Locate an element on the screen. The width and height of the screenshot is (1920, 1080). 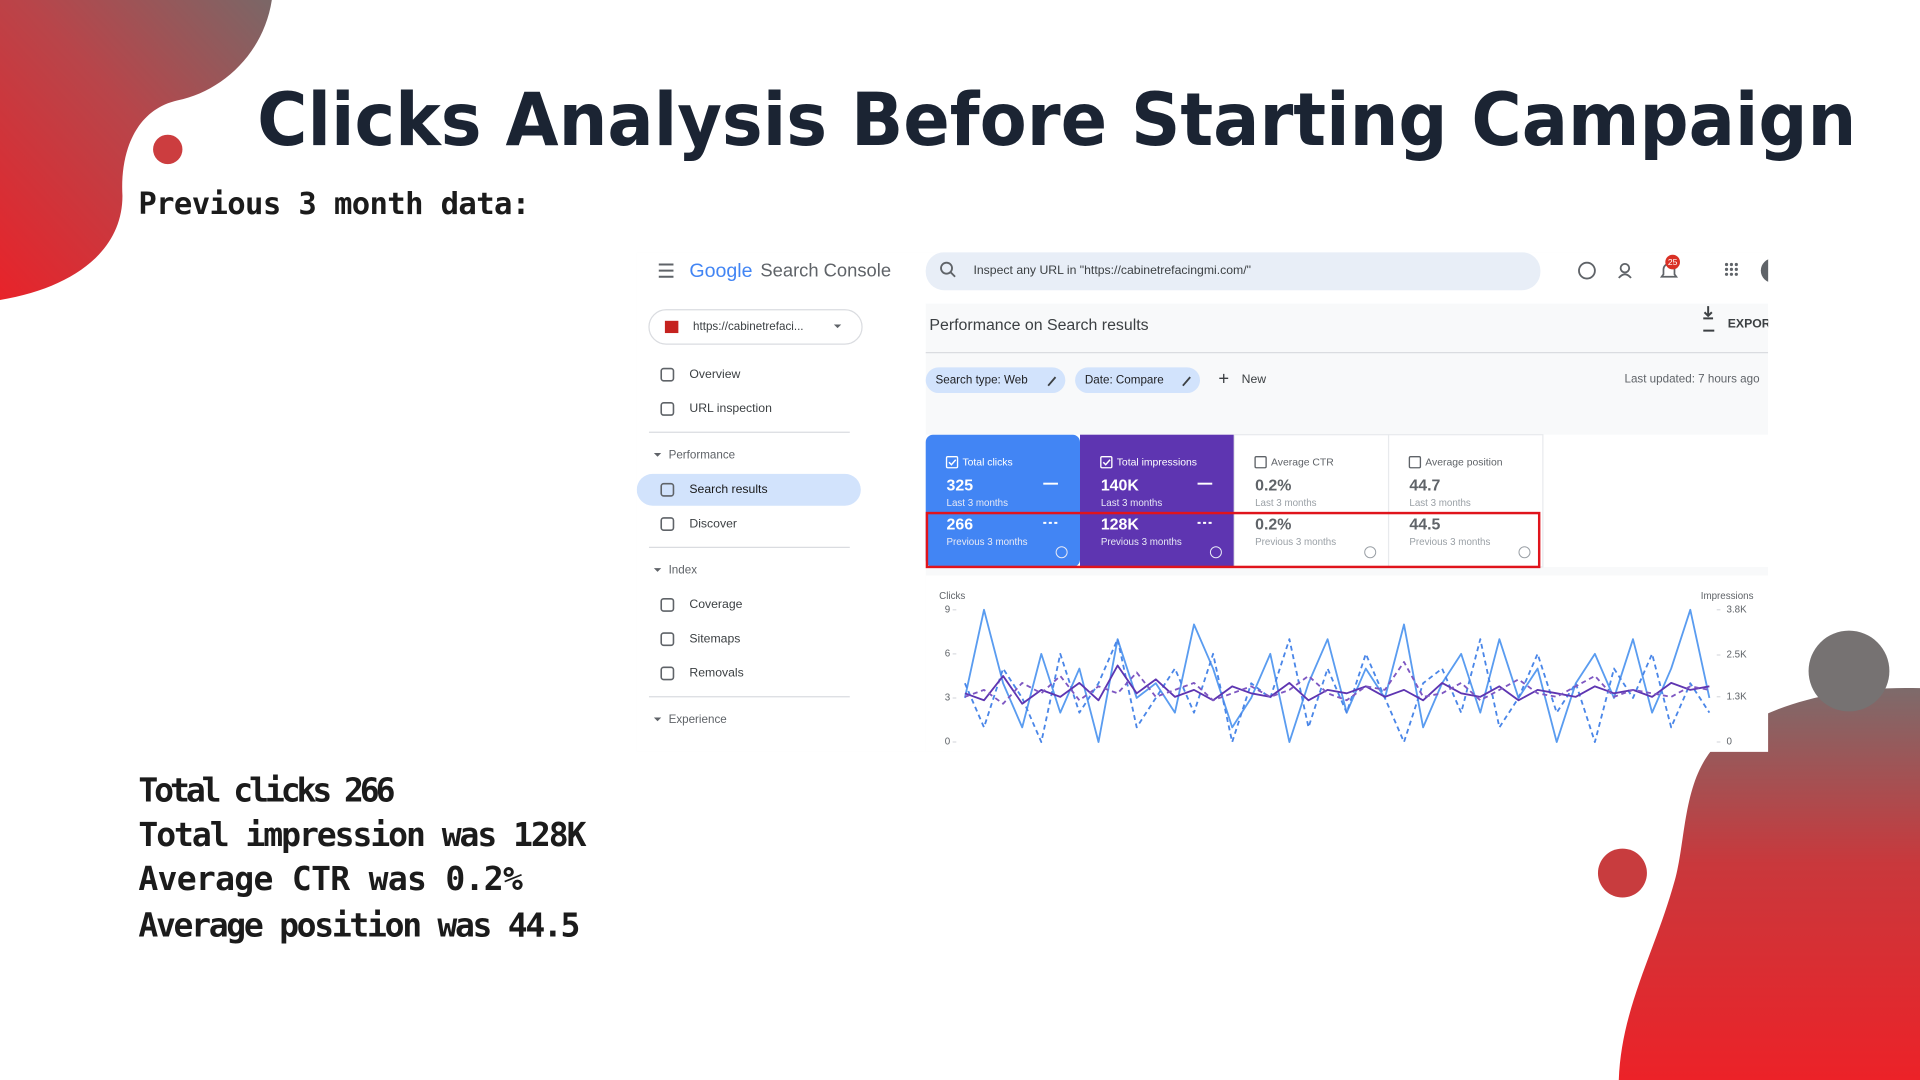
search-icon is located at coordinates (952, 274).